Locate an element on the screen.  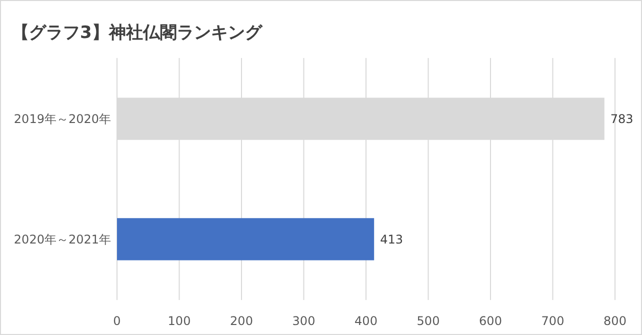
x-tick-label: 100 is located at coordinates (179, 321).